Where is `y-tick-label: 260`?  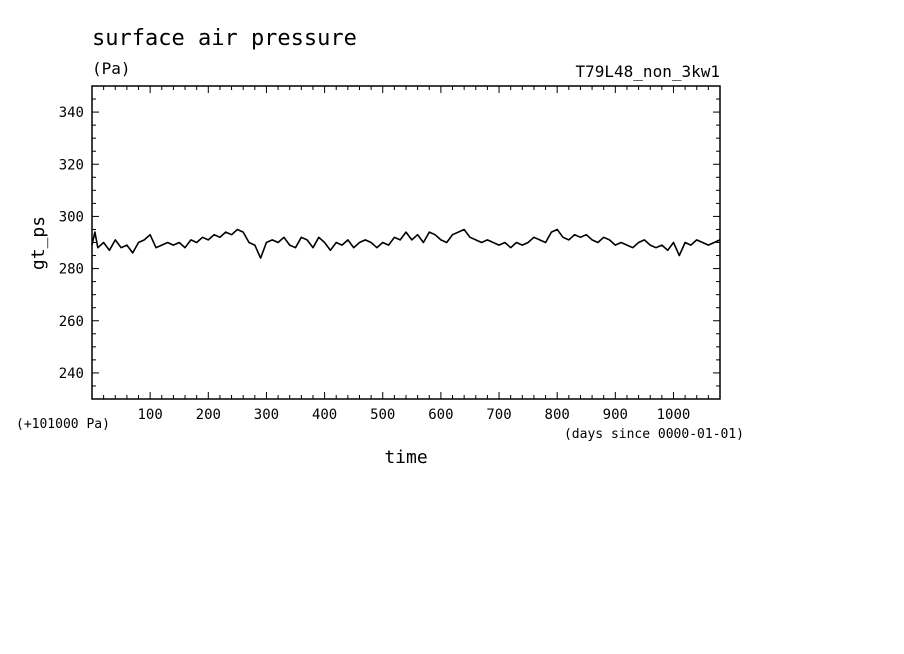 y-tick-label: 260 is located at coordinates (71, 322).